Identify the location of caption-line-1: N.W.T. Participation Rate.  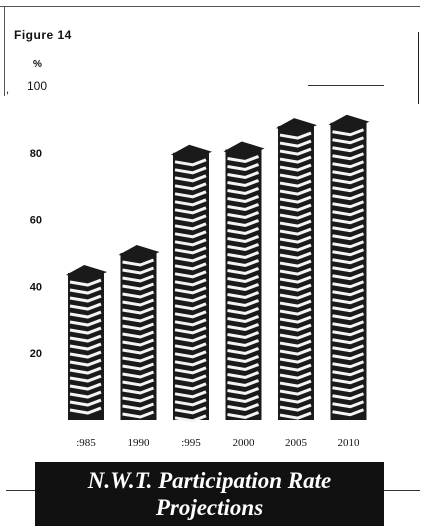
(209, 480).